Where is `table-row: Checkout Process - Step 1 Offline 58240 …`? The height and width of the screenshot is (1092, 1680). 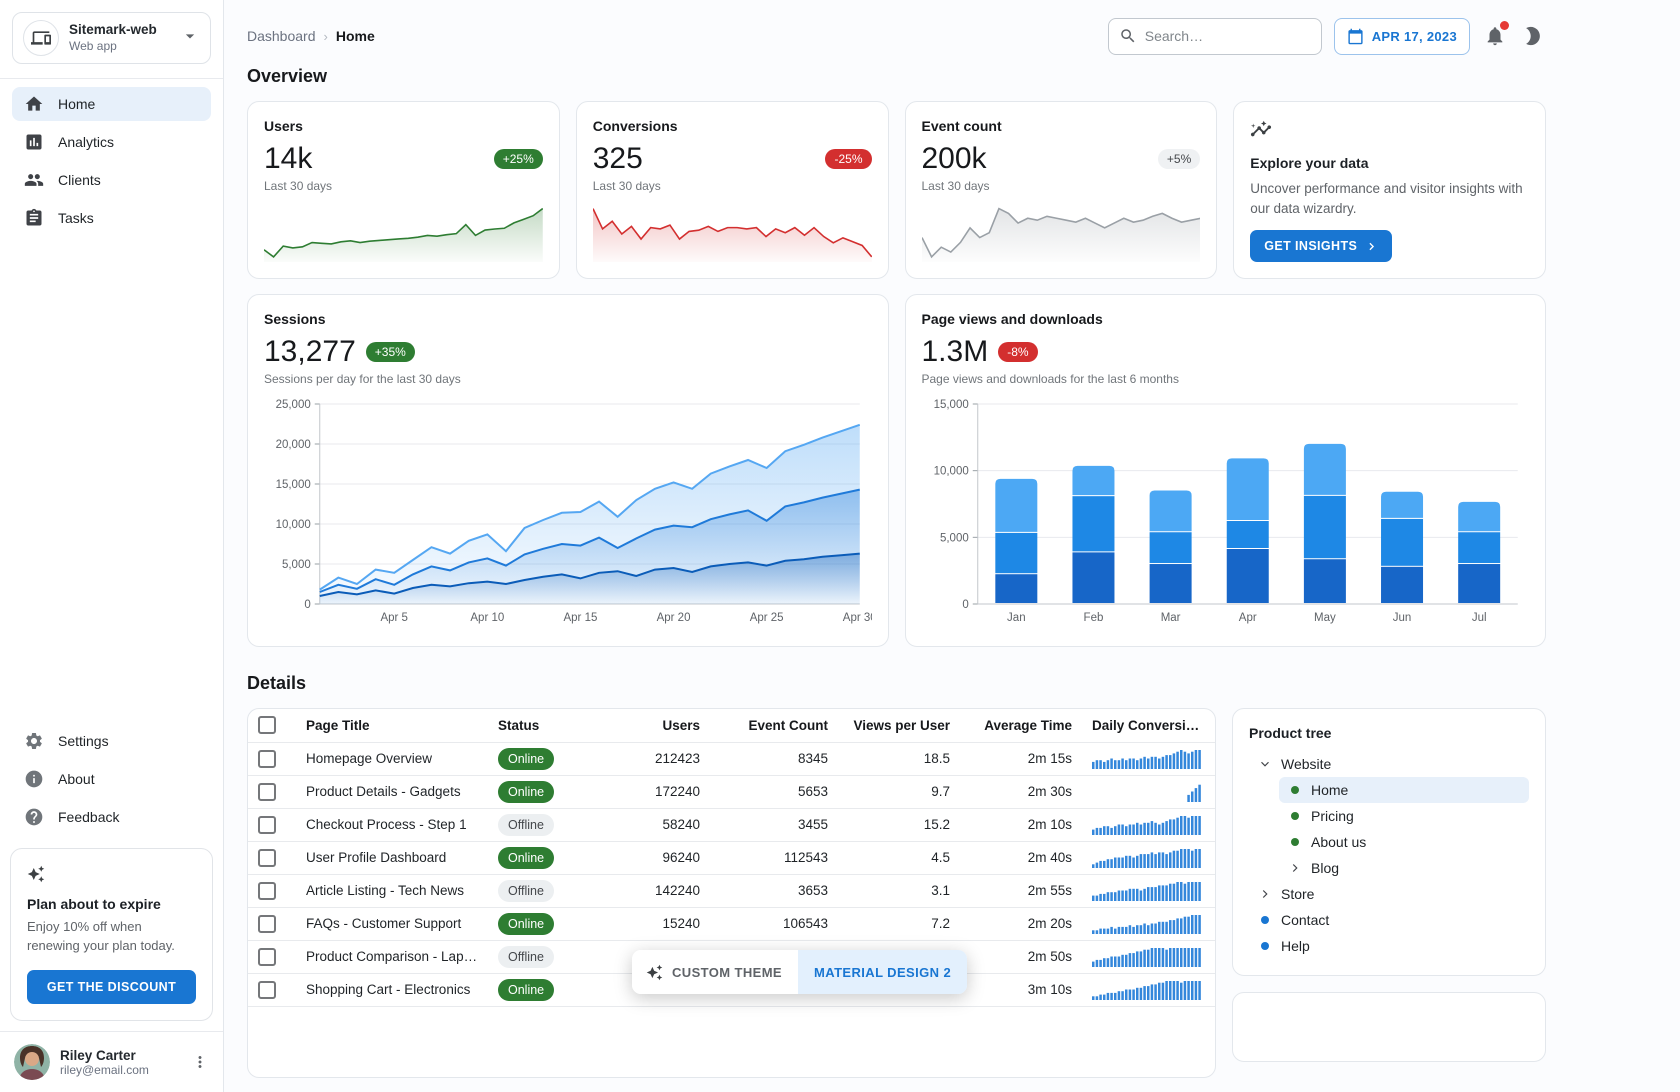 table-row: Checkout Process - Step 1 Offline 58240 … is located at coordinates (731, 825).